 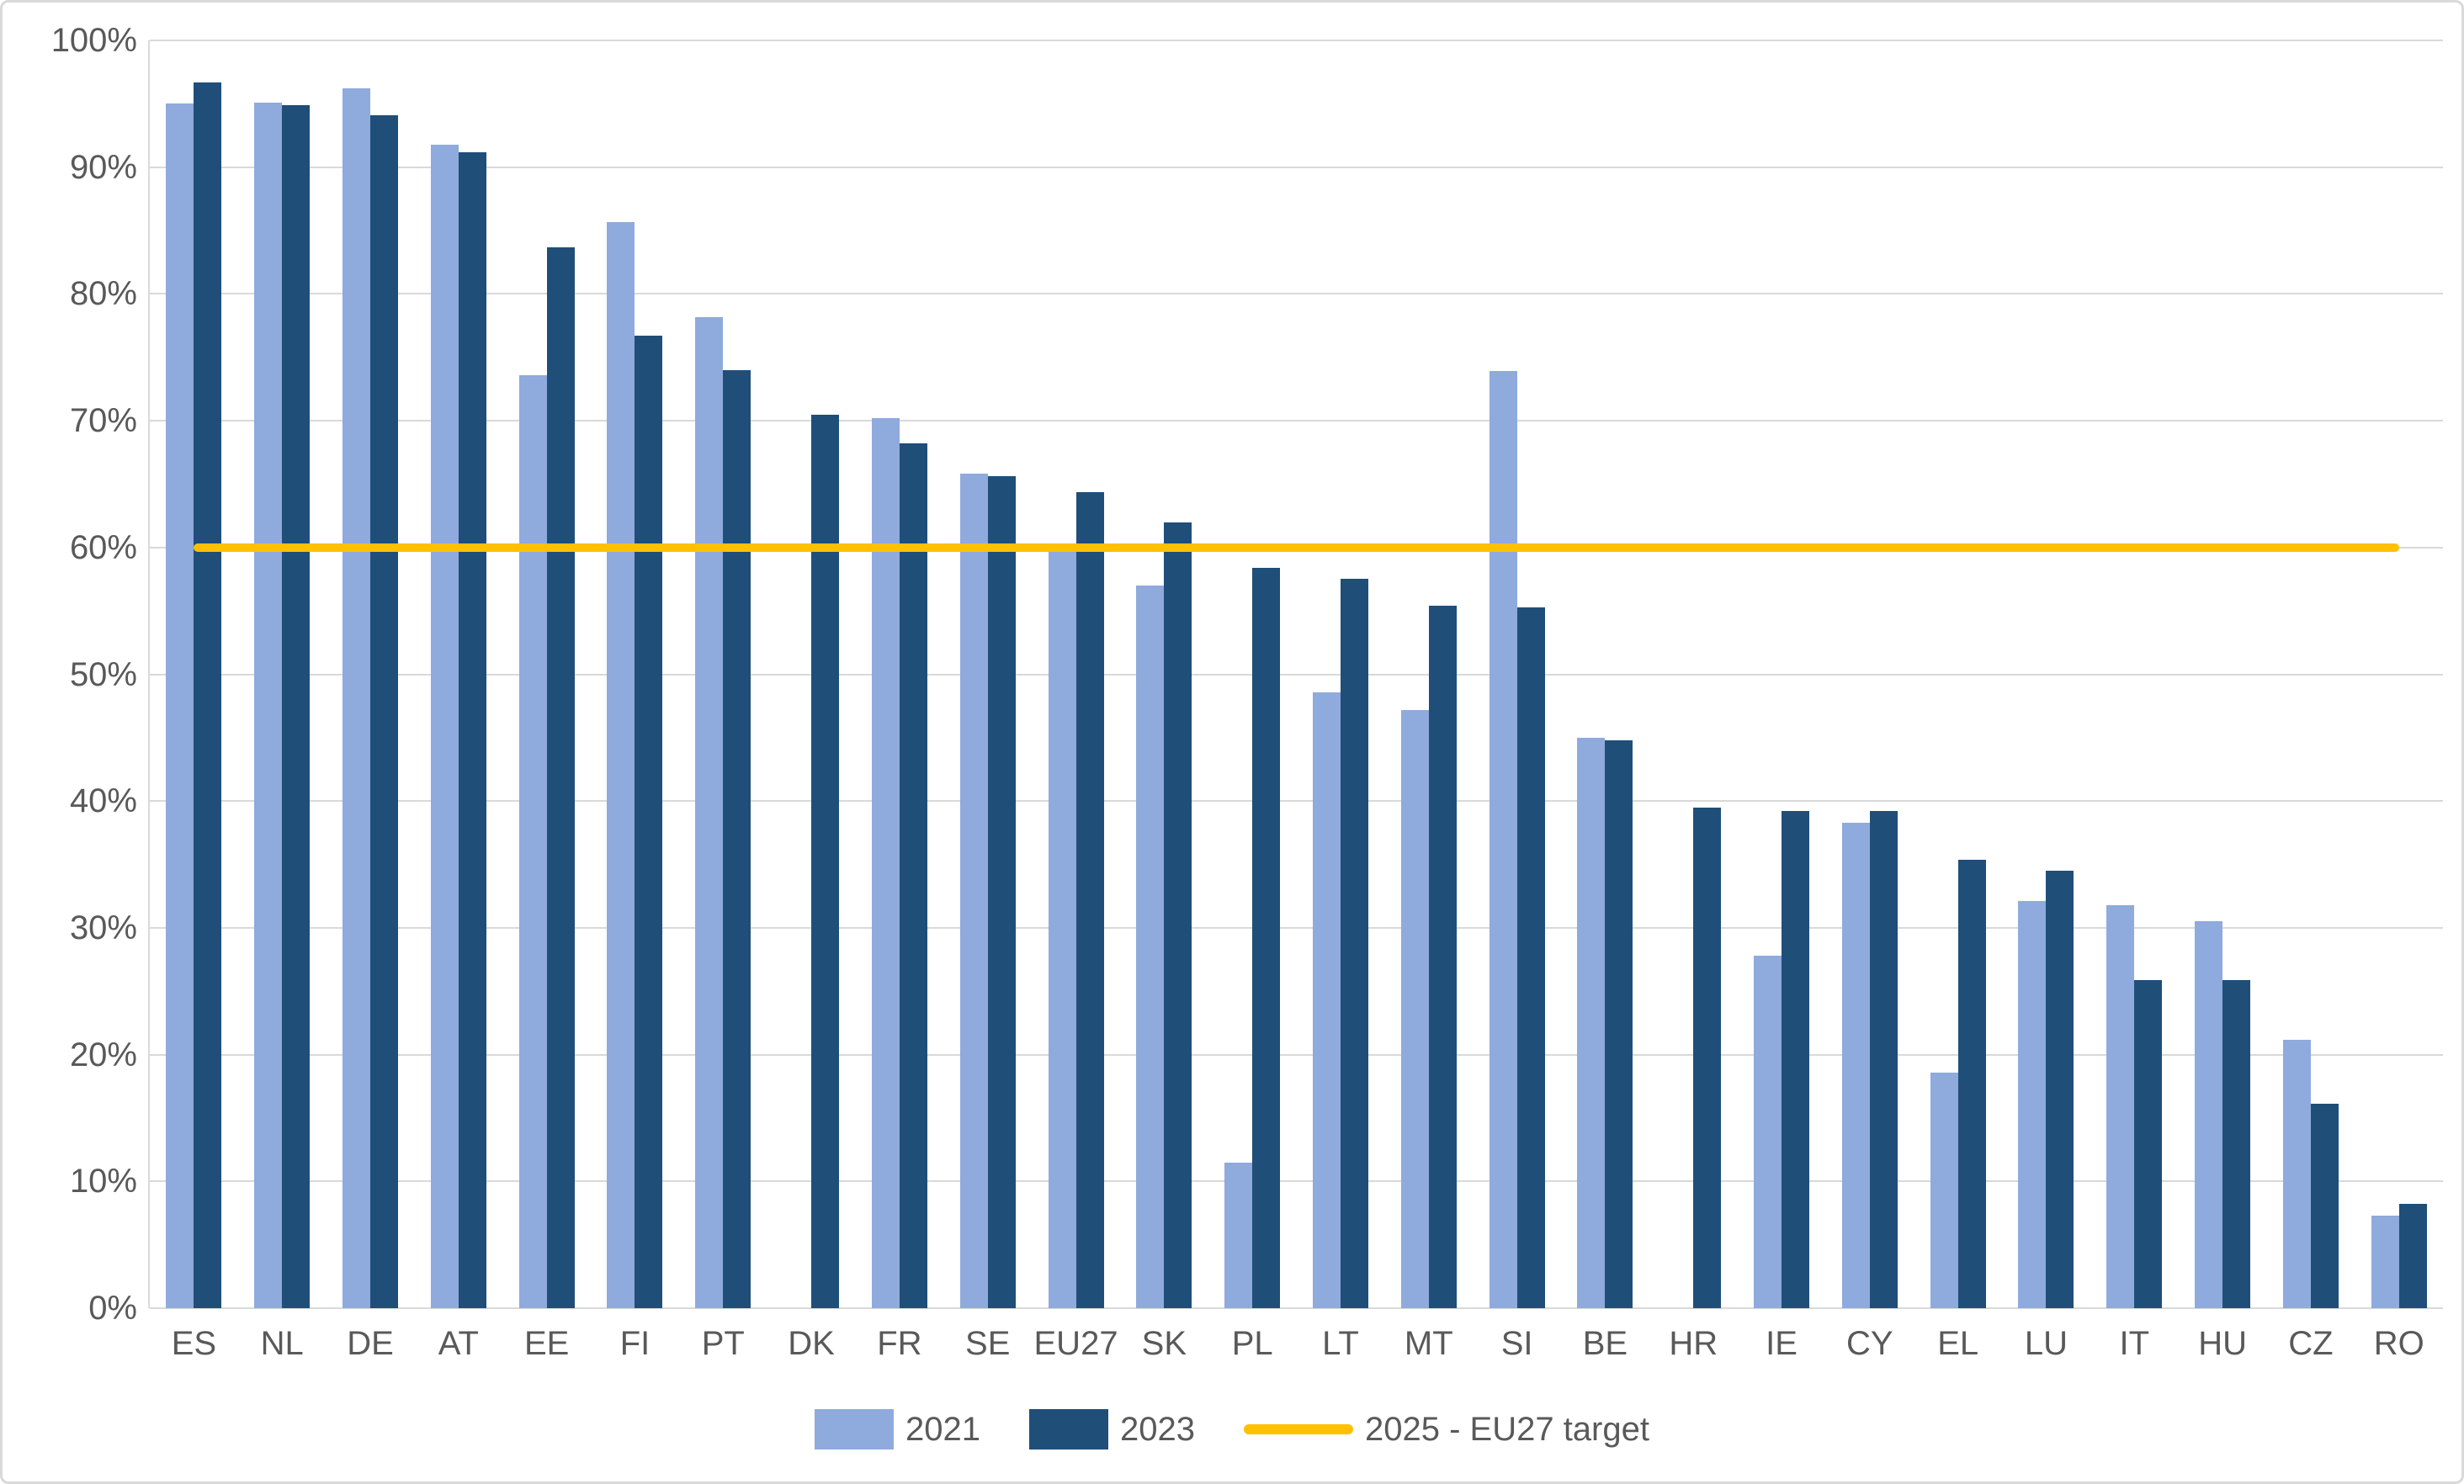 I want to click on bar-2021-PT, so click(x=709, y=812).